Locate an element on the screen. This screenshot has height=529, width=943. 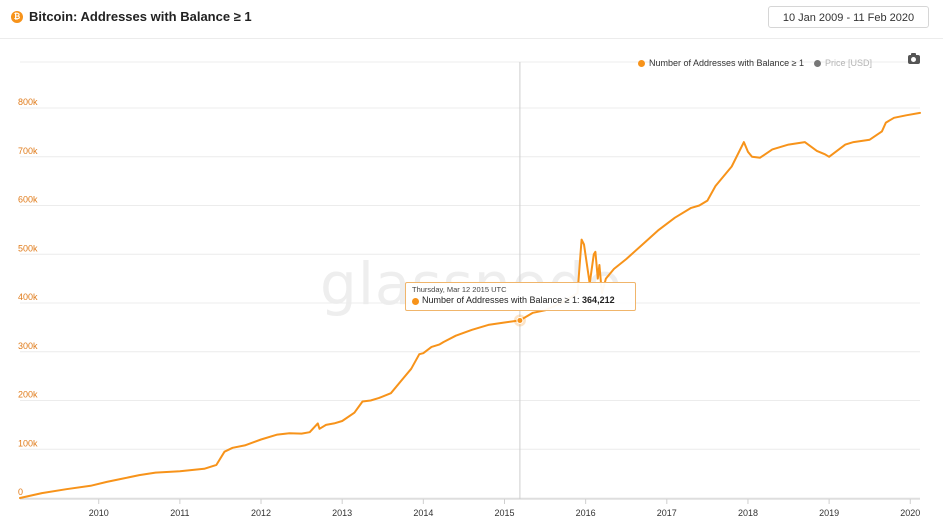
page-title: Bitcoin: Addresses with Balance ≥ 1 is located at coordinates (140, 16).